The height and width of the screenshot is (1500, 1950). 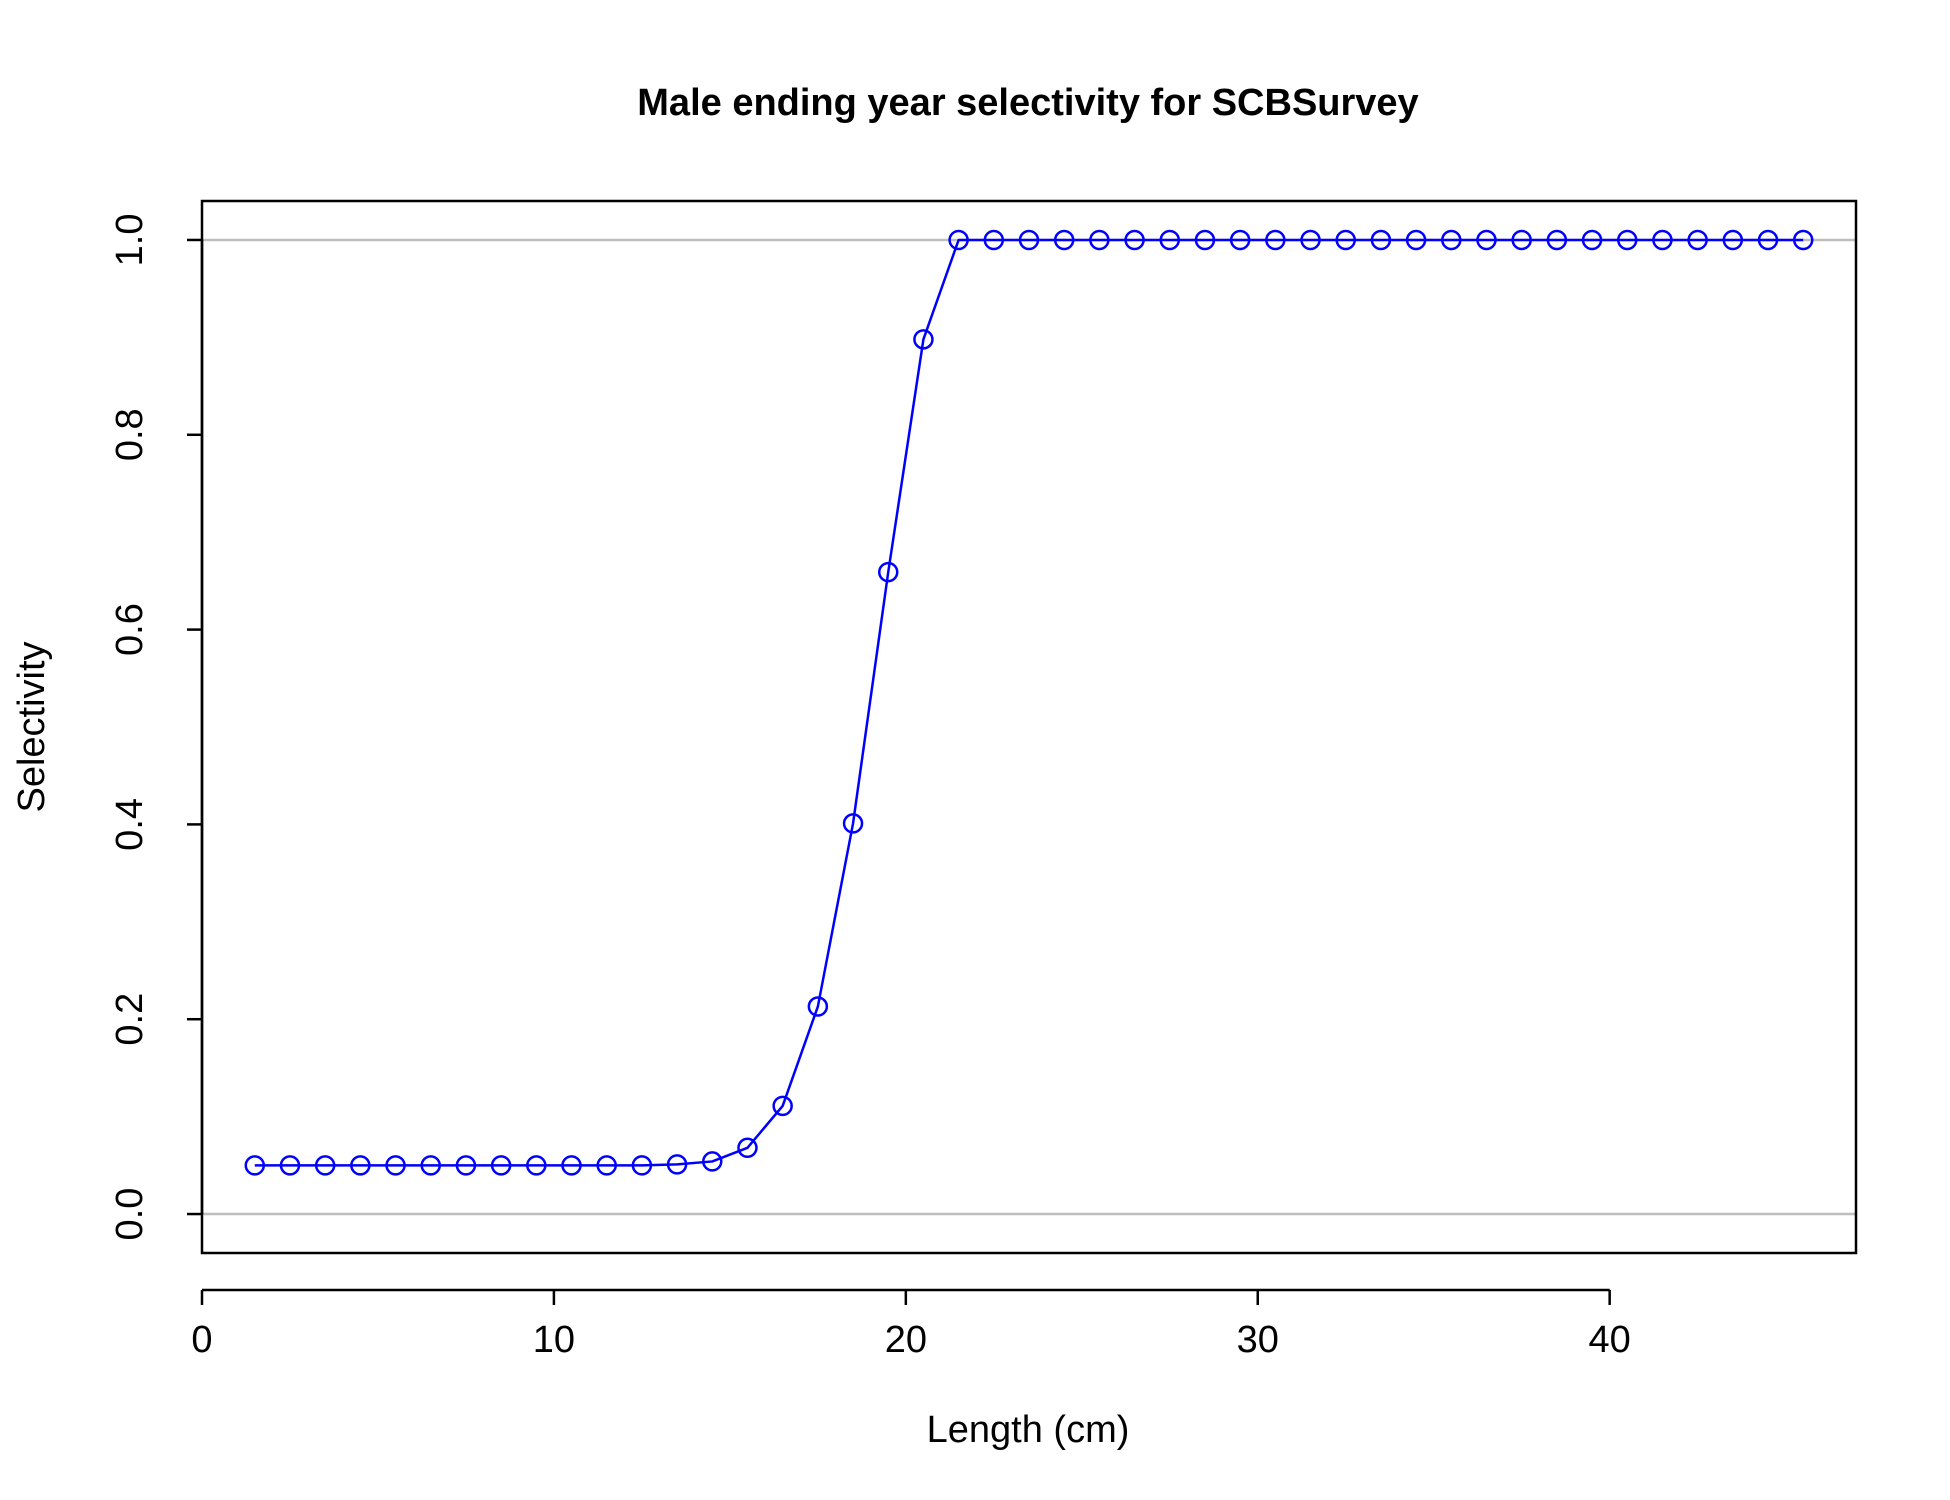 I want to click on y-tick-label: 0.4, so click(x=130, y=824).